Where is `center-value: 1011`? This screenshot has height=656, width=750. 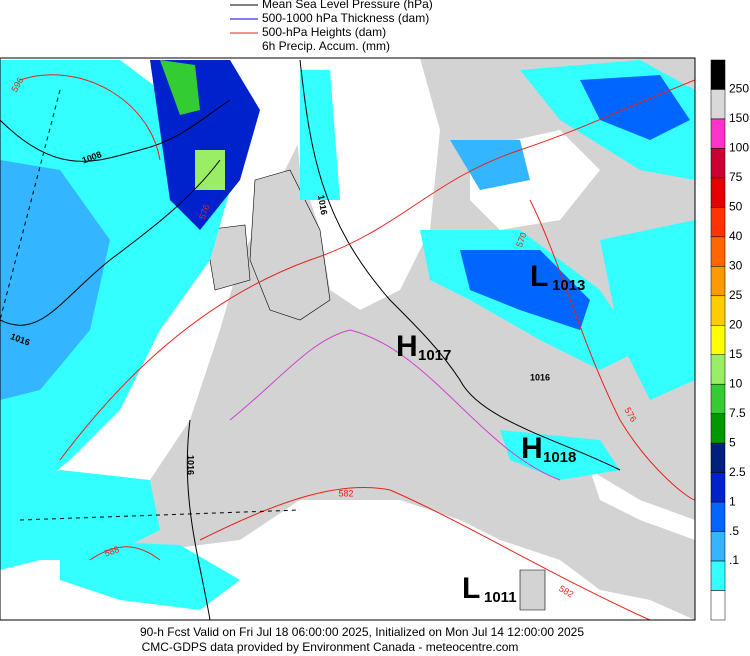 center-value: 1011 is located at coordinates (500, 597).